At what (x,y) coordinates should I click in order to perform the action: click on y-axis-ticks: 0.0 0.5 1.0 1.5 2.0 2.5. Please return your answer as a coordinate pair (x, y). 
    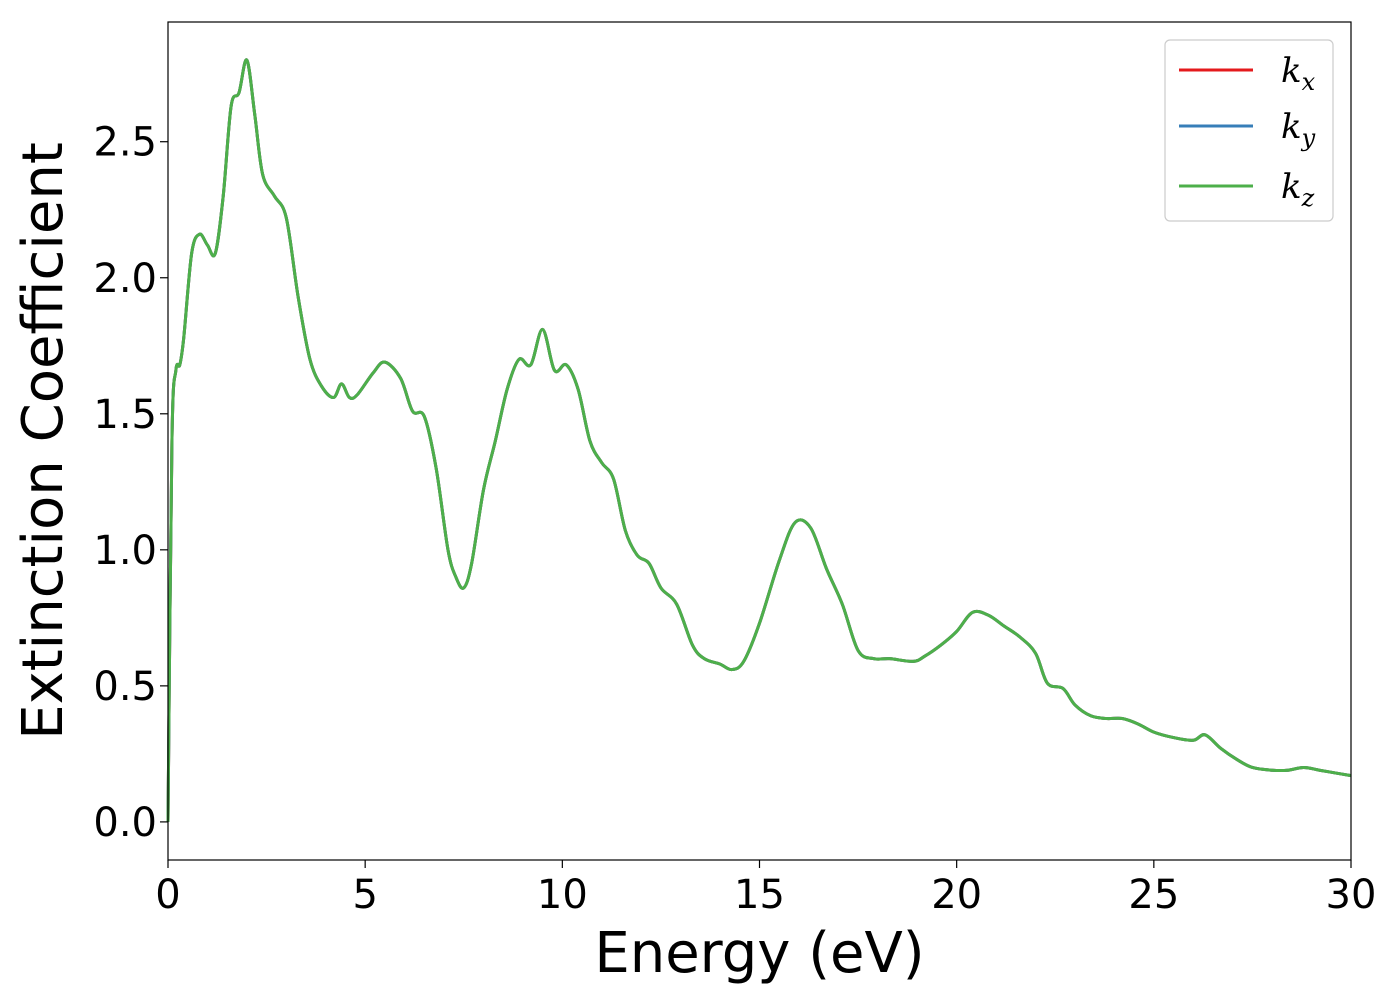
    Looking at the image, I should click on (130, 483).